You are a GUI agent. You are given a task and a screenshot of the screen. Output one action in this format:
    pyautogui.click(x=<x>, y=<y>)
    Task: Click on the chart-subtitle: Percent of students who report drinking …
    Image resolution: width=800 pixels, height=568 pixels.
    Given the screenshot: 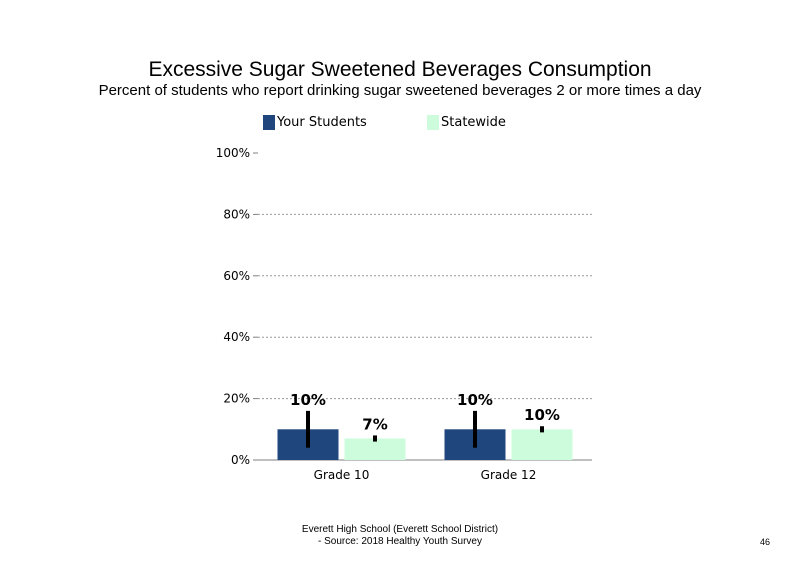 What is the action you would take?
    pyautogui.click(x=400, y=90)
    